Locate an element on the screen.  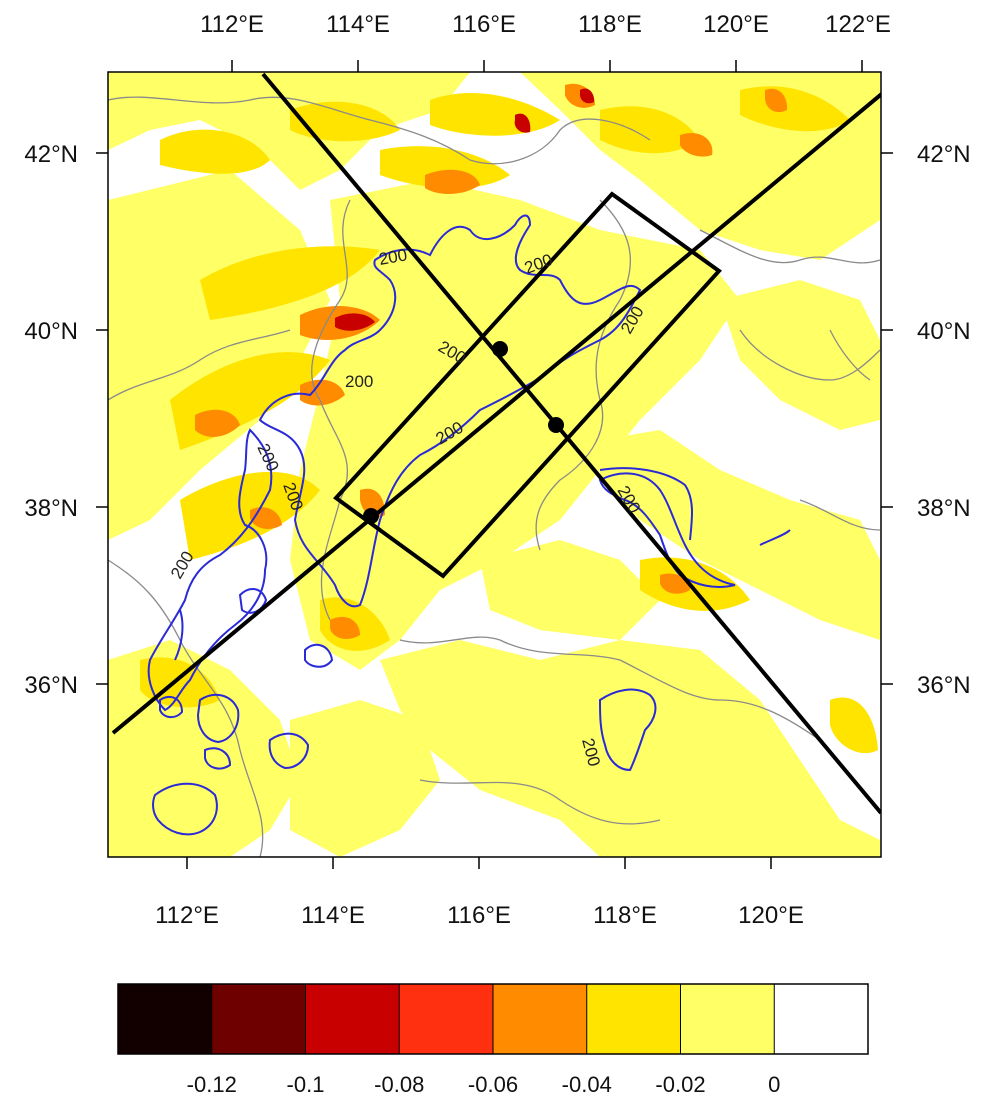
contour-east2 is located at coordinates (646, 504).